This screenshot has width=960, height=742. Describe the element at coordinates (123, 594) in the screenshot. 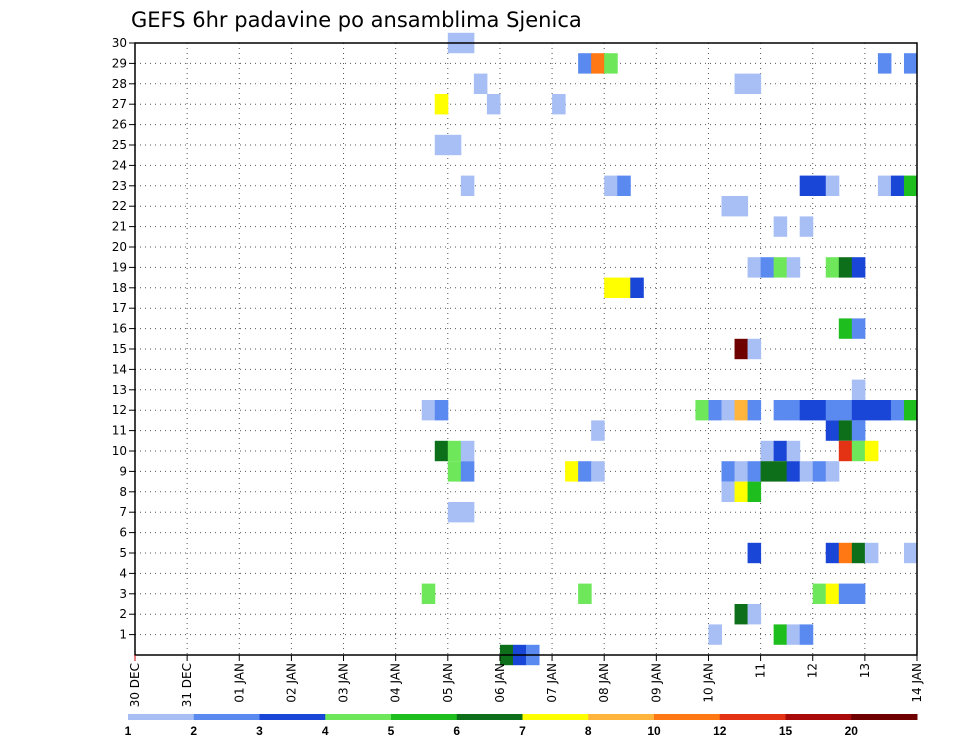

I see `y-tick-label: 3` at that location.